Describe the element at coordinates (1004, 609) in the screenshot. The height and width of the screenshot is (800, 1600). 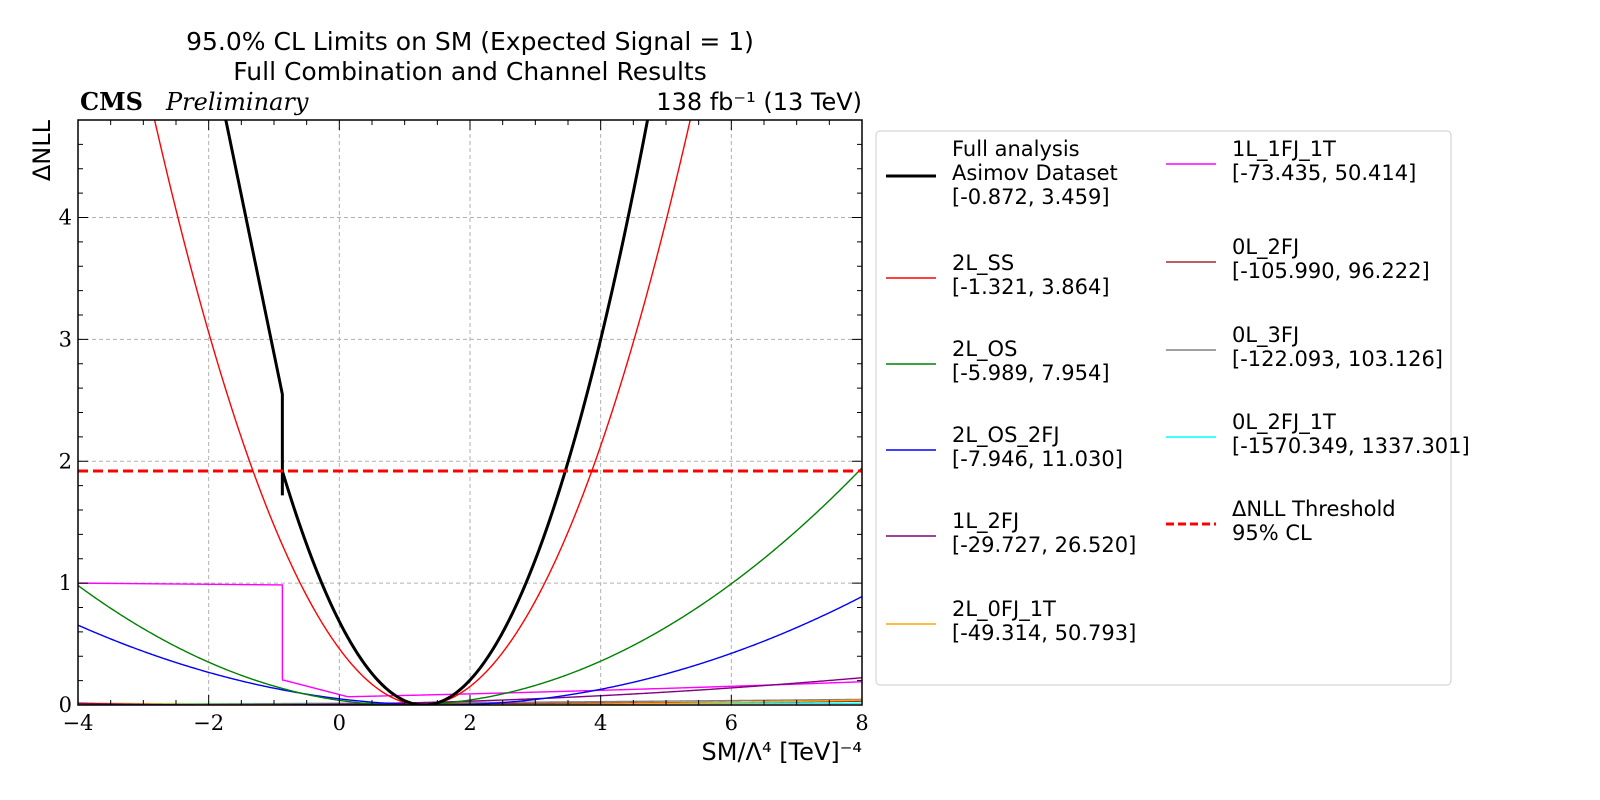
I see `legend-label: 2L_0FJ_1T` at that location.